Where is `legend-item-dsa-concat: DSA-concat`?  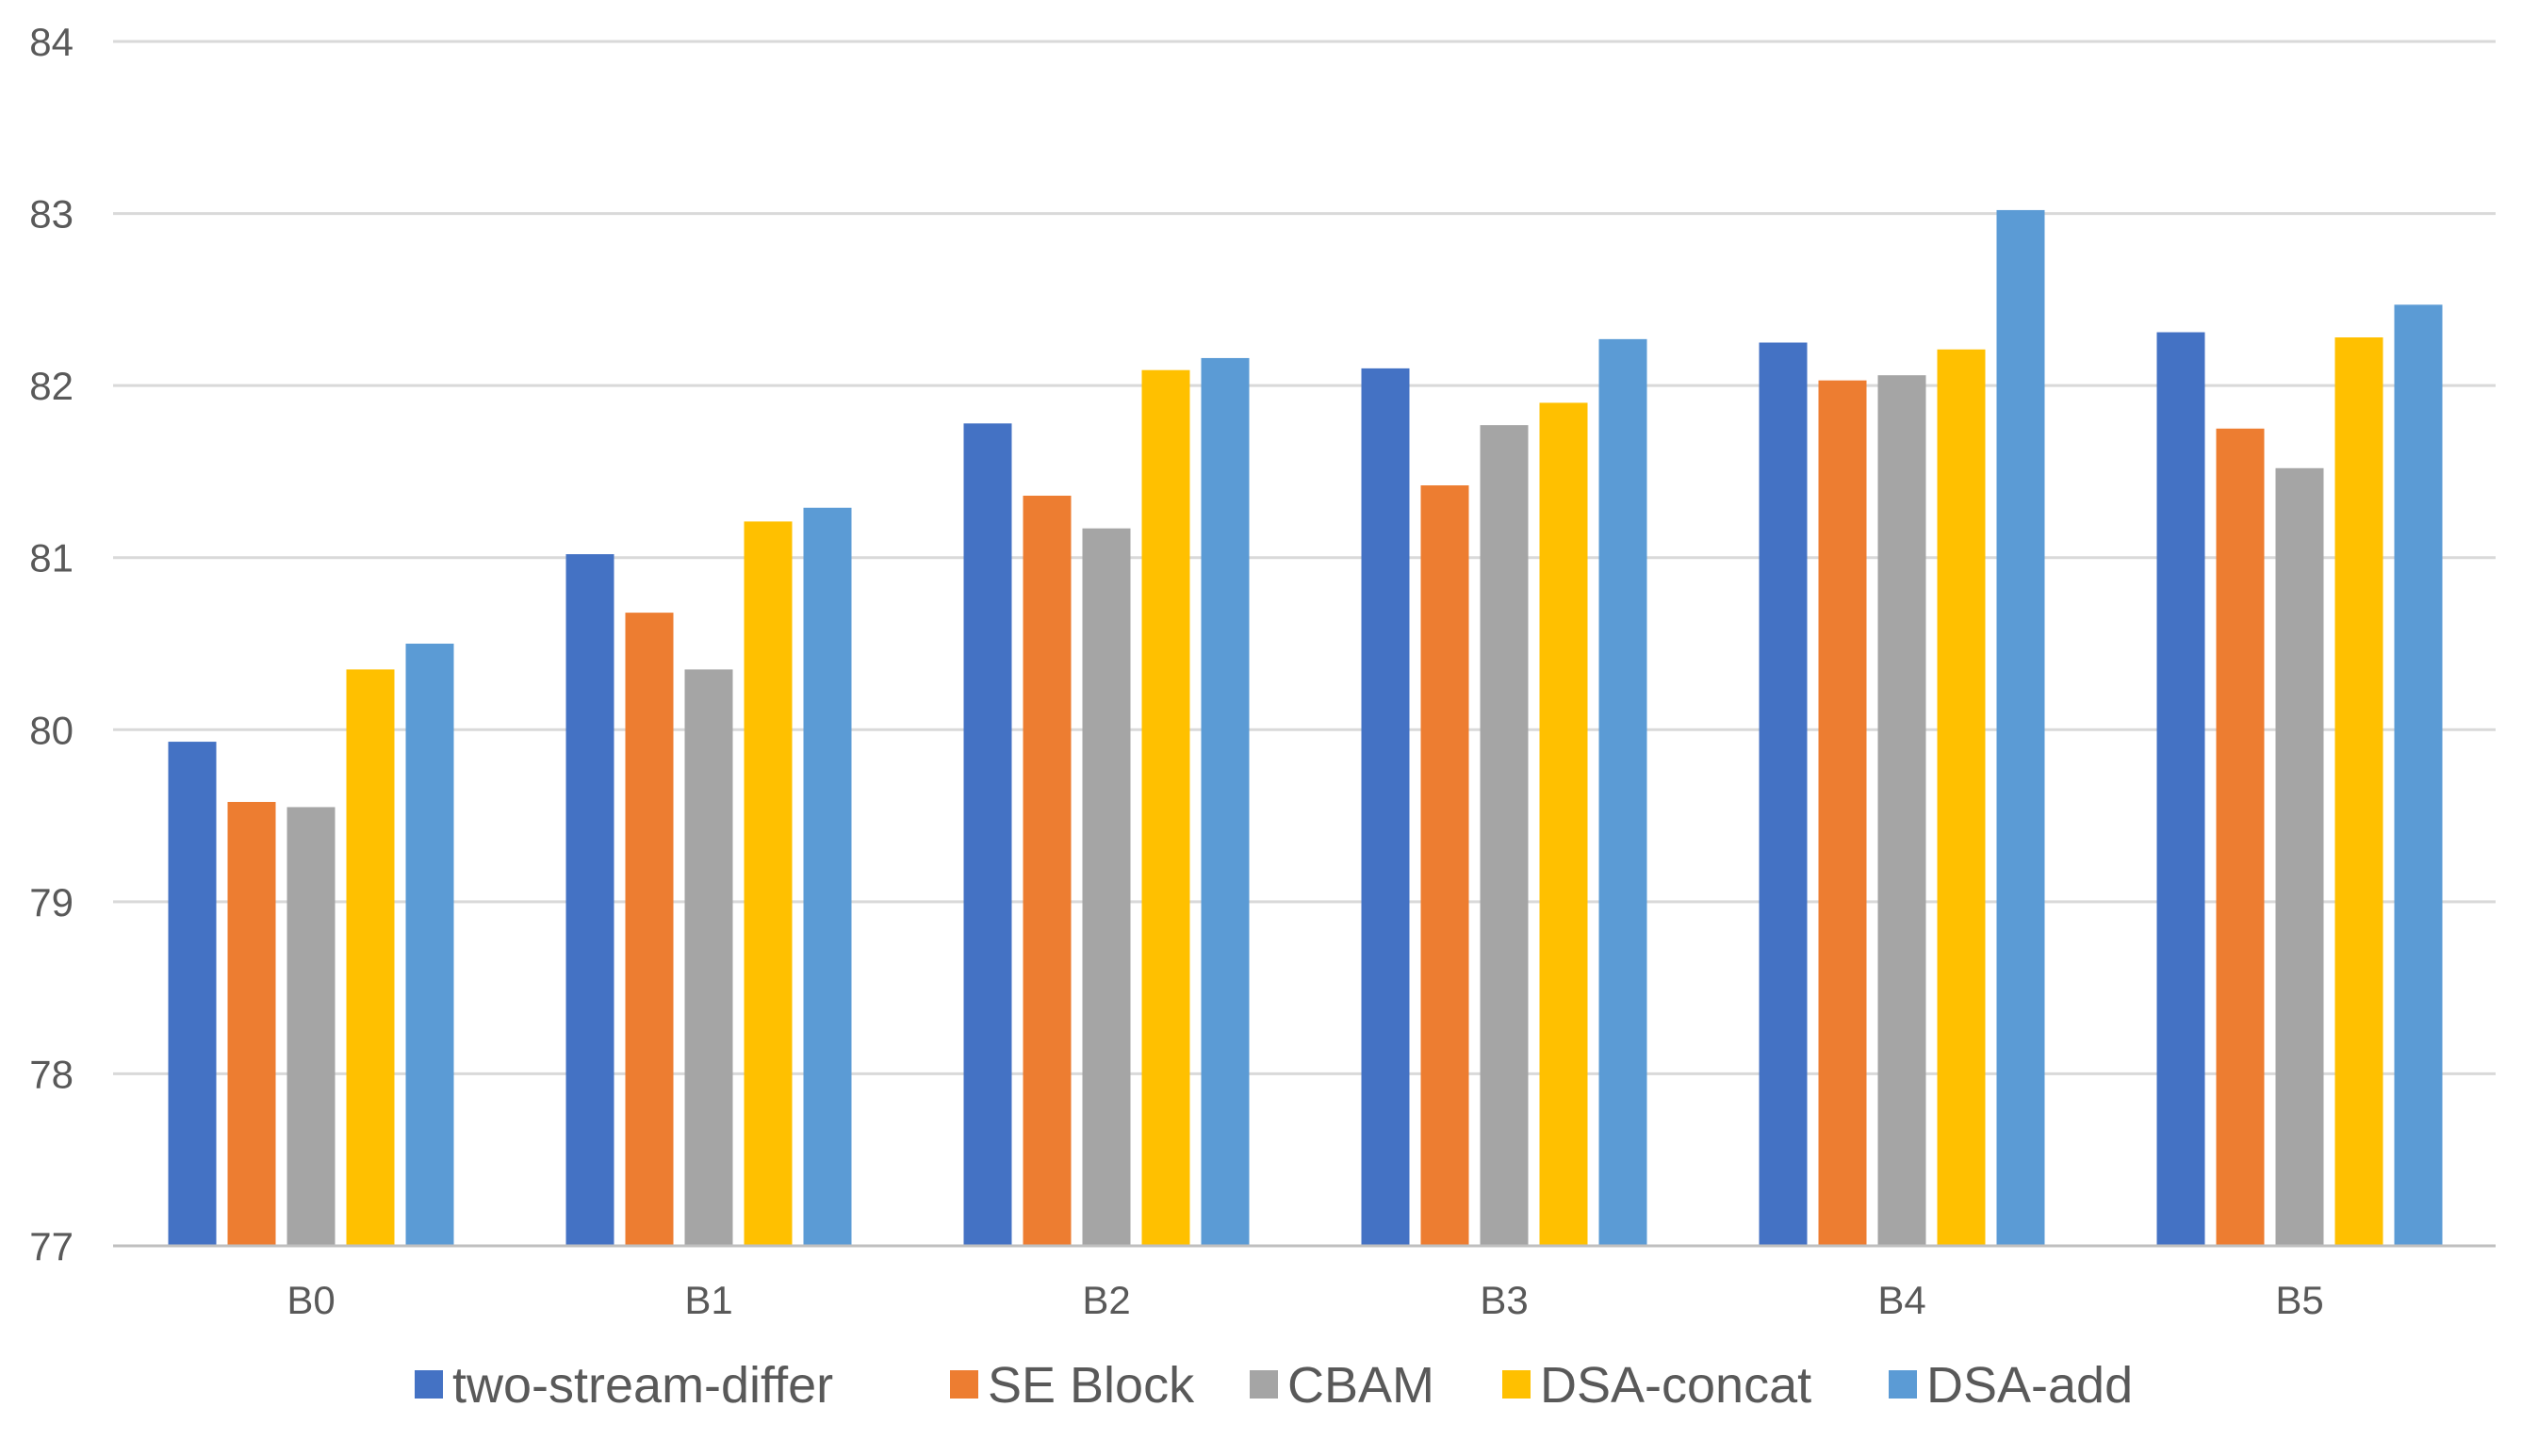 legend-item-dsa-concat: DSA-concat is located at coordinates (1656, 1385).